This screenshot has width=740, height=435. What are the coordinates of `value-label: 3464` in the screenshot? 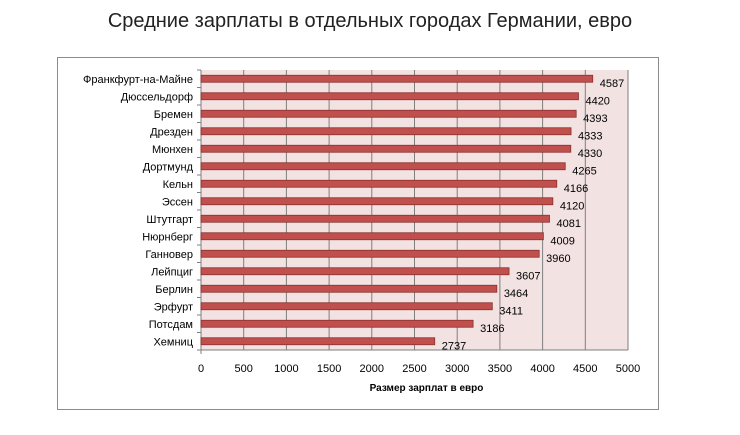 It's located at (516, 294).